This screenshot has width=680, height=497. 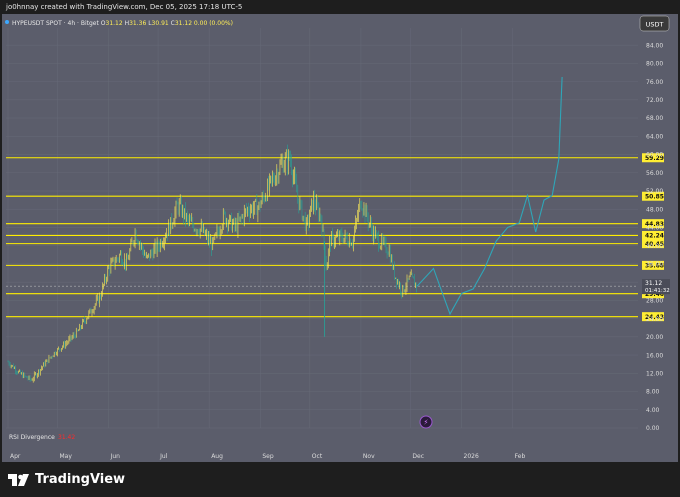 I want to click on x-tick-label: Jul, so click(x=163, y=456).